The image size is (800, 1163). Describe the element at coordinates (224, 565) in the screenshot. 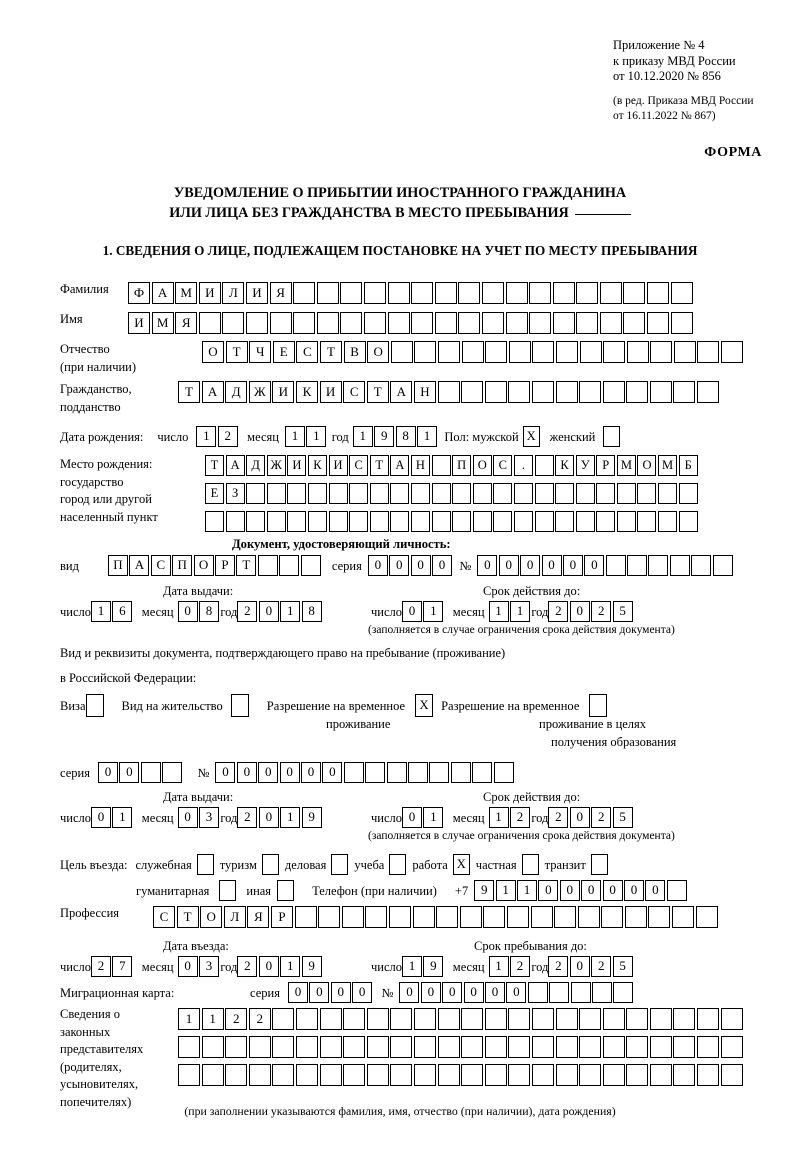

I see `input-cell: Р` at that location.